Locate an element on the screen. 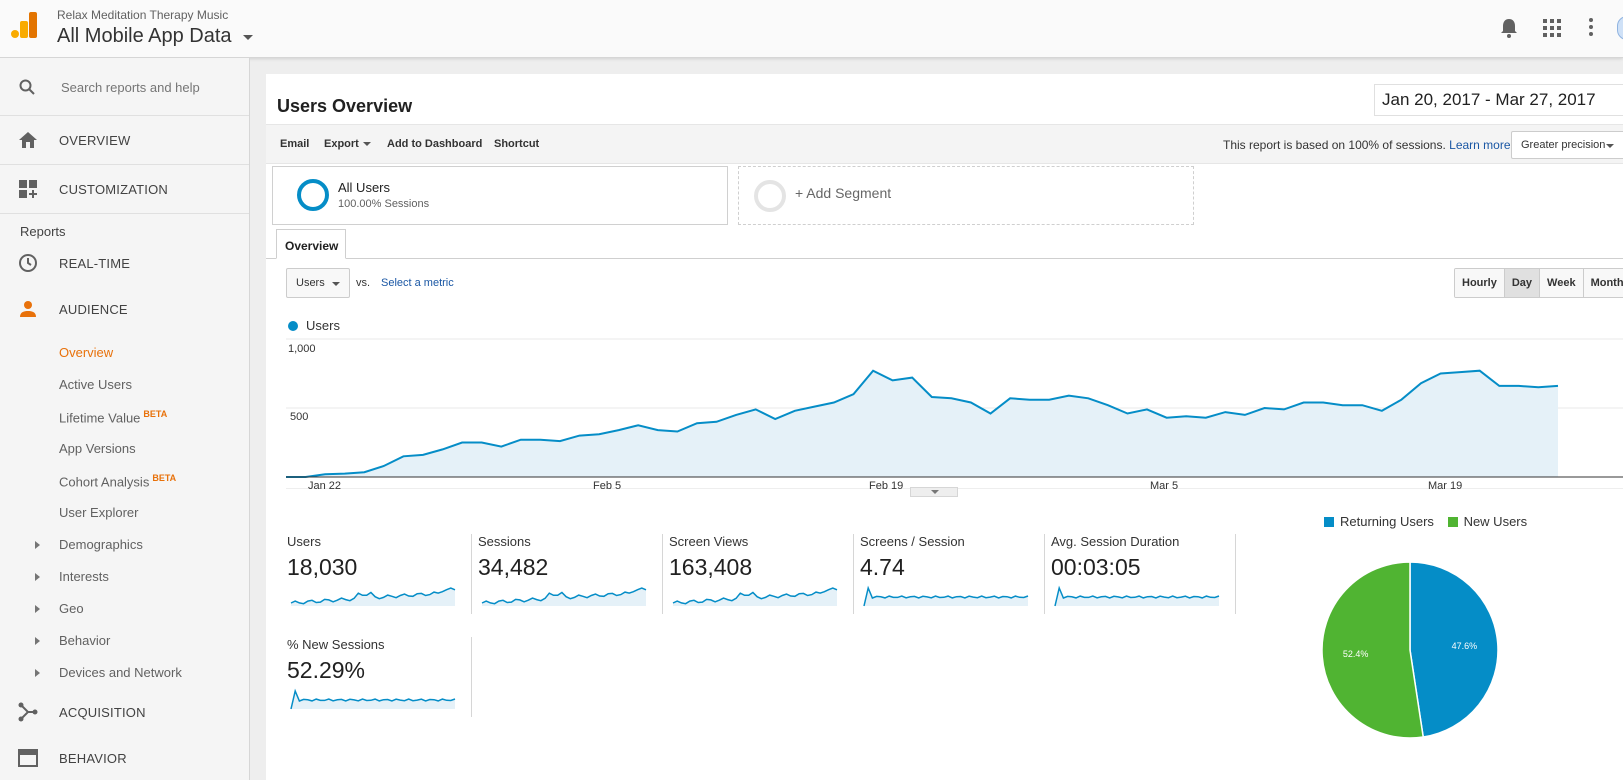 Image resolution: width=1623 pixels, height=780 pixels. legend-swatch-new is located at coordinates (1452, 522).